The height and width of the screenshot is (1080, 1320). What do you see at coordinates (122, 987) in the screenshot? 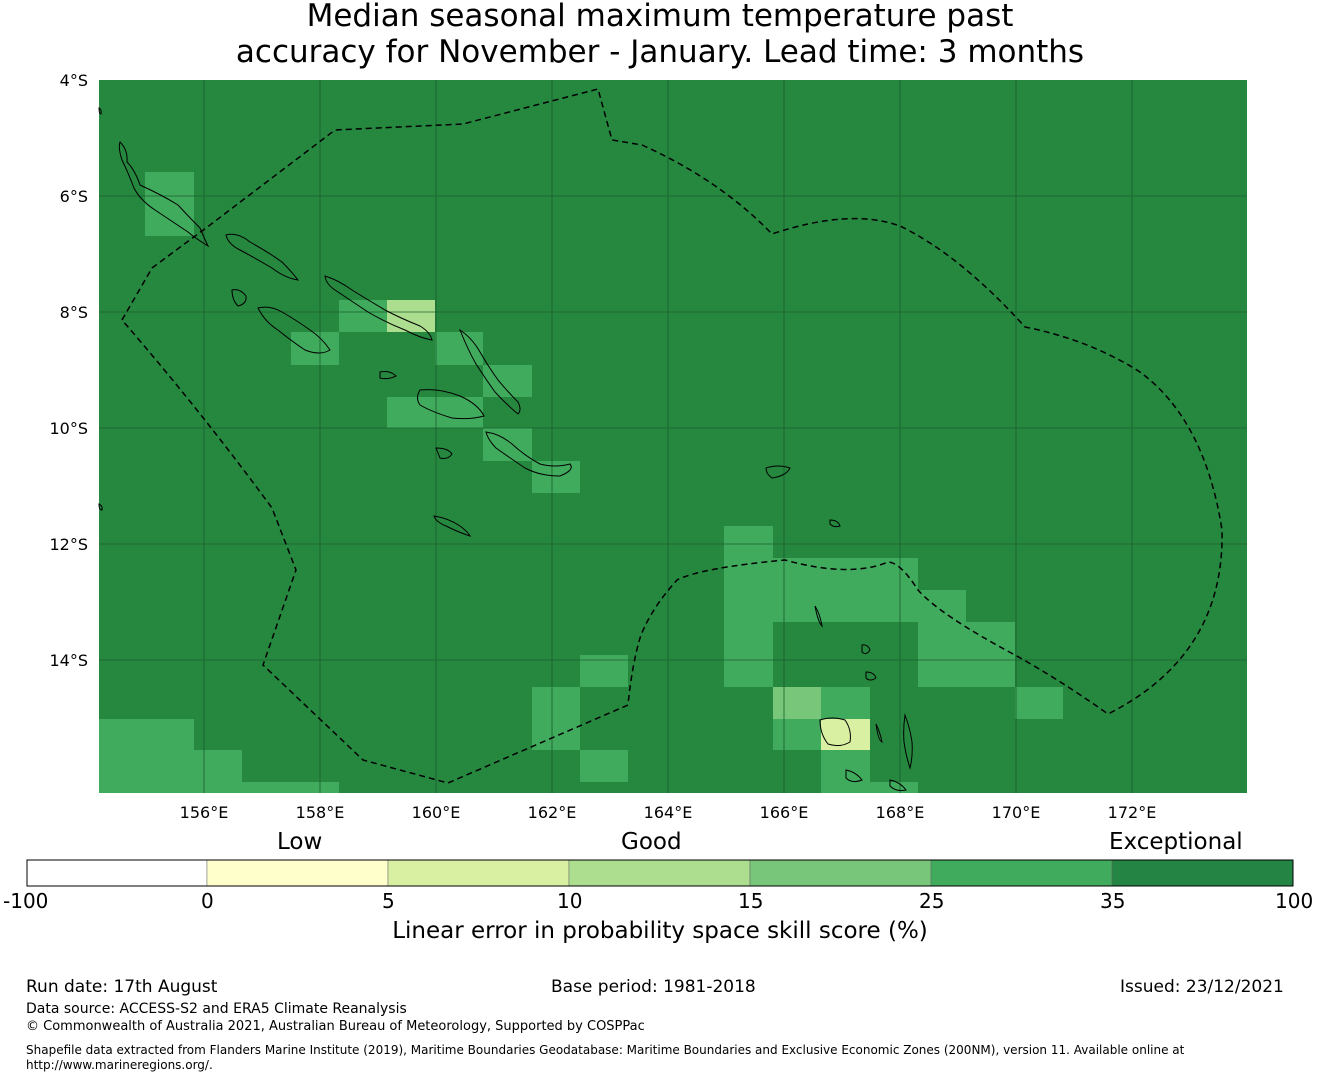
I see `run-date: Run date: 17th August` at bounding box center [122, 987].